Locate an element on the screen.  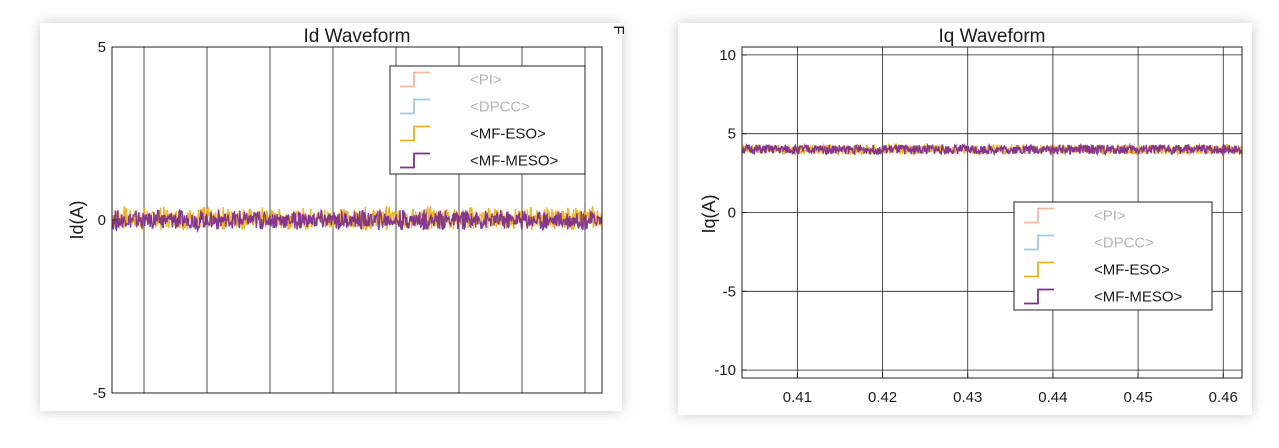
iq-y-tick-label: 0 is located at coordinates (732, 213).